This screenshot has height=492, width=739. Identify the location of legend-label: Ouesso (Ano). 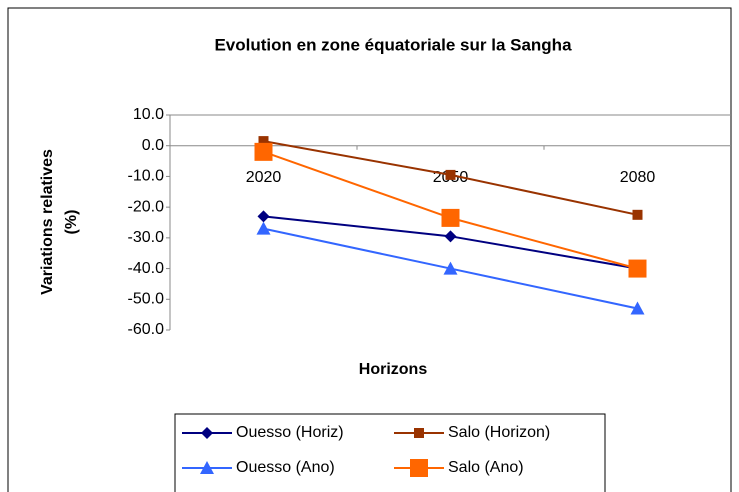
(285, 467).